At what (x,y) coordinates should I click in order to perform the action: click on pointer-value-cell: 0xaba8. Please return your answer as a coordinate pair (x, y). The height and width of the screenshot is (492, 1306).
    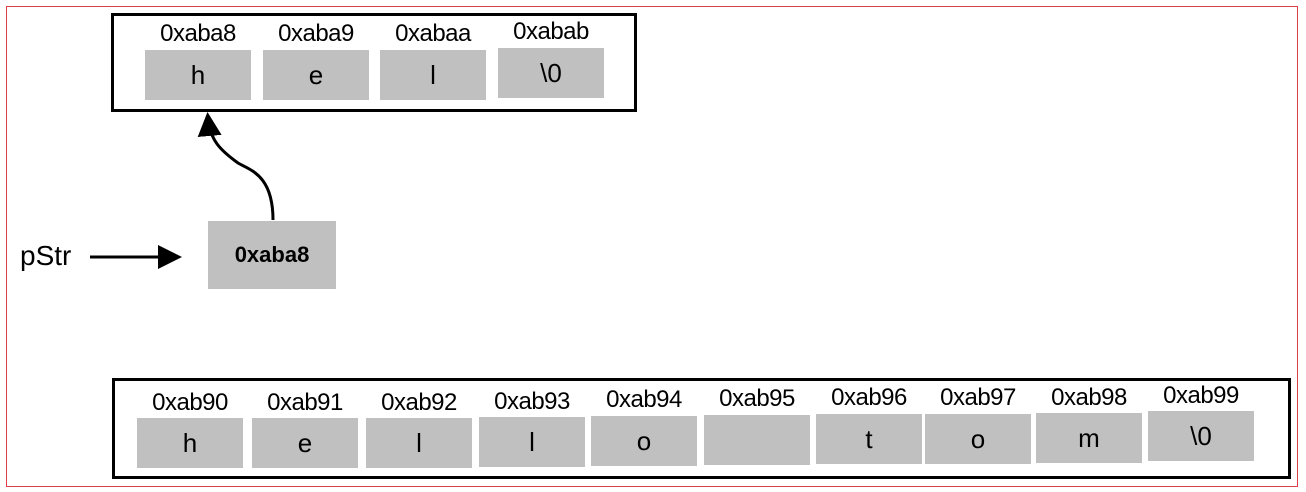
    Looking at the image, I should click on (272, 255).